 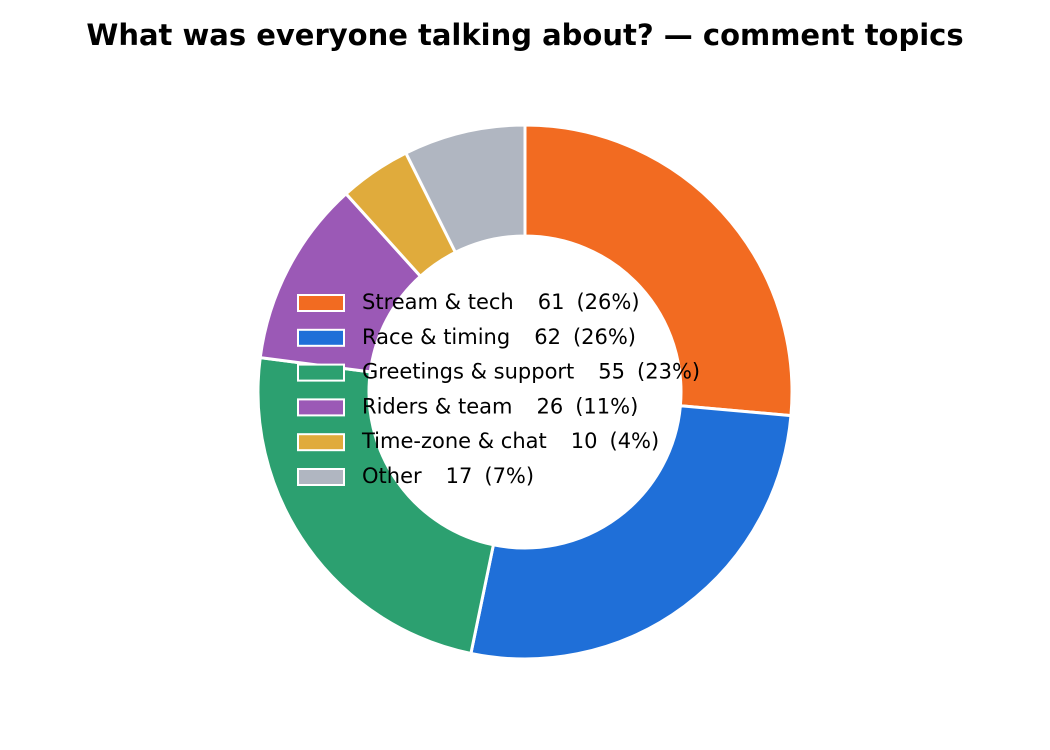 I want to click on legend-label: Greetings & support, so click(x=468, y=372).